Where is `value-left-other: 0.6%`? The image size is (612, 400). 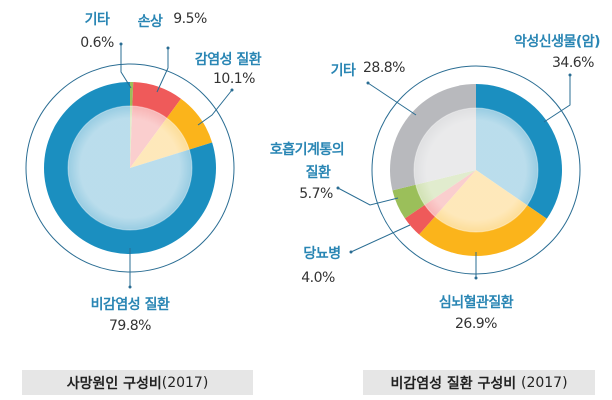
value-left-other: 0.6% is located at coordinates (97, 43).